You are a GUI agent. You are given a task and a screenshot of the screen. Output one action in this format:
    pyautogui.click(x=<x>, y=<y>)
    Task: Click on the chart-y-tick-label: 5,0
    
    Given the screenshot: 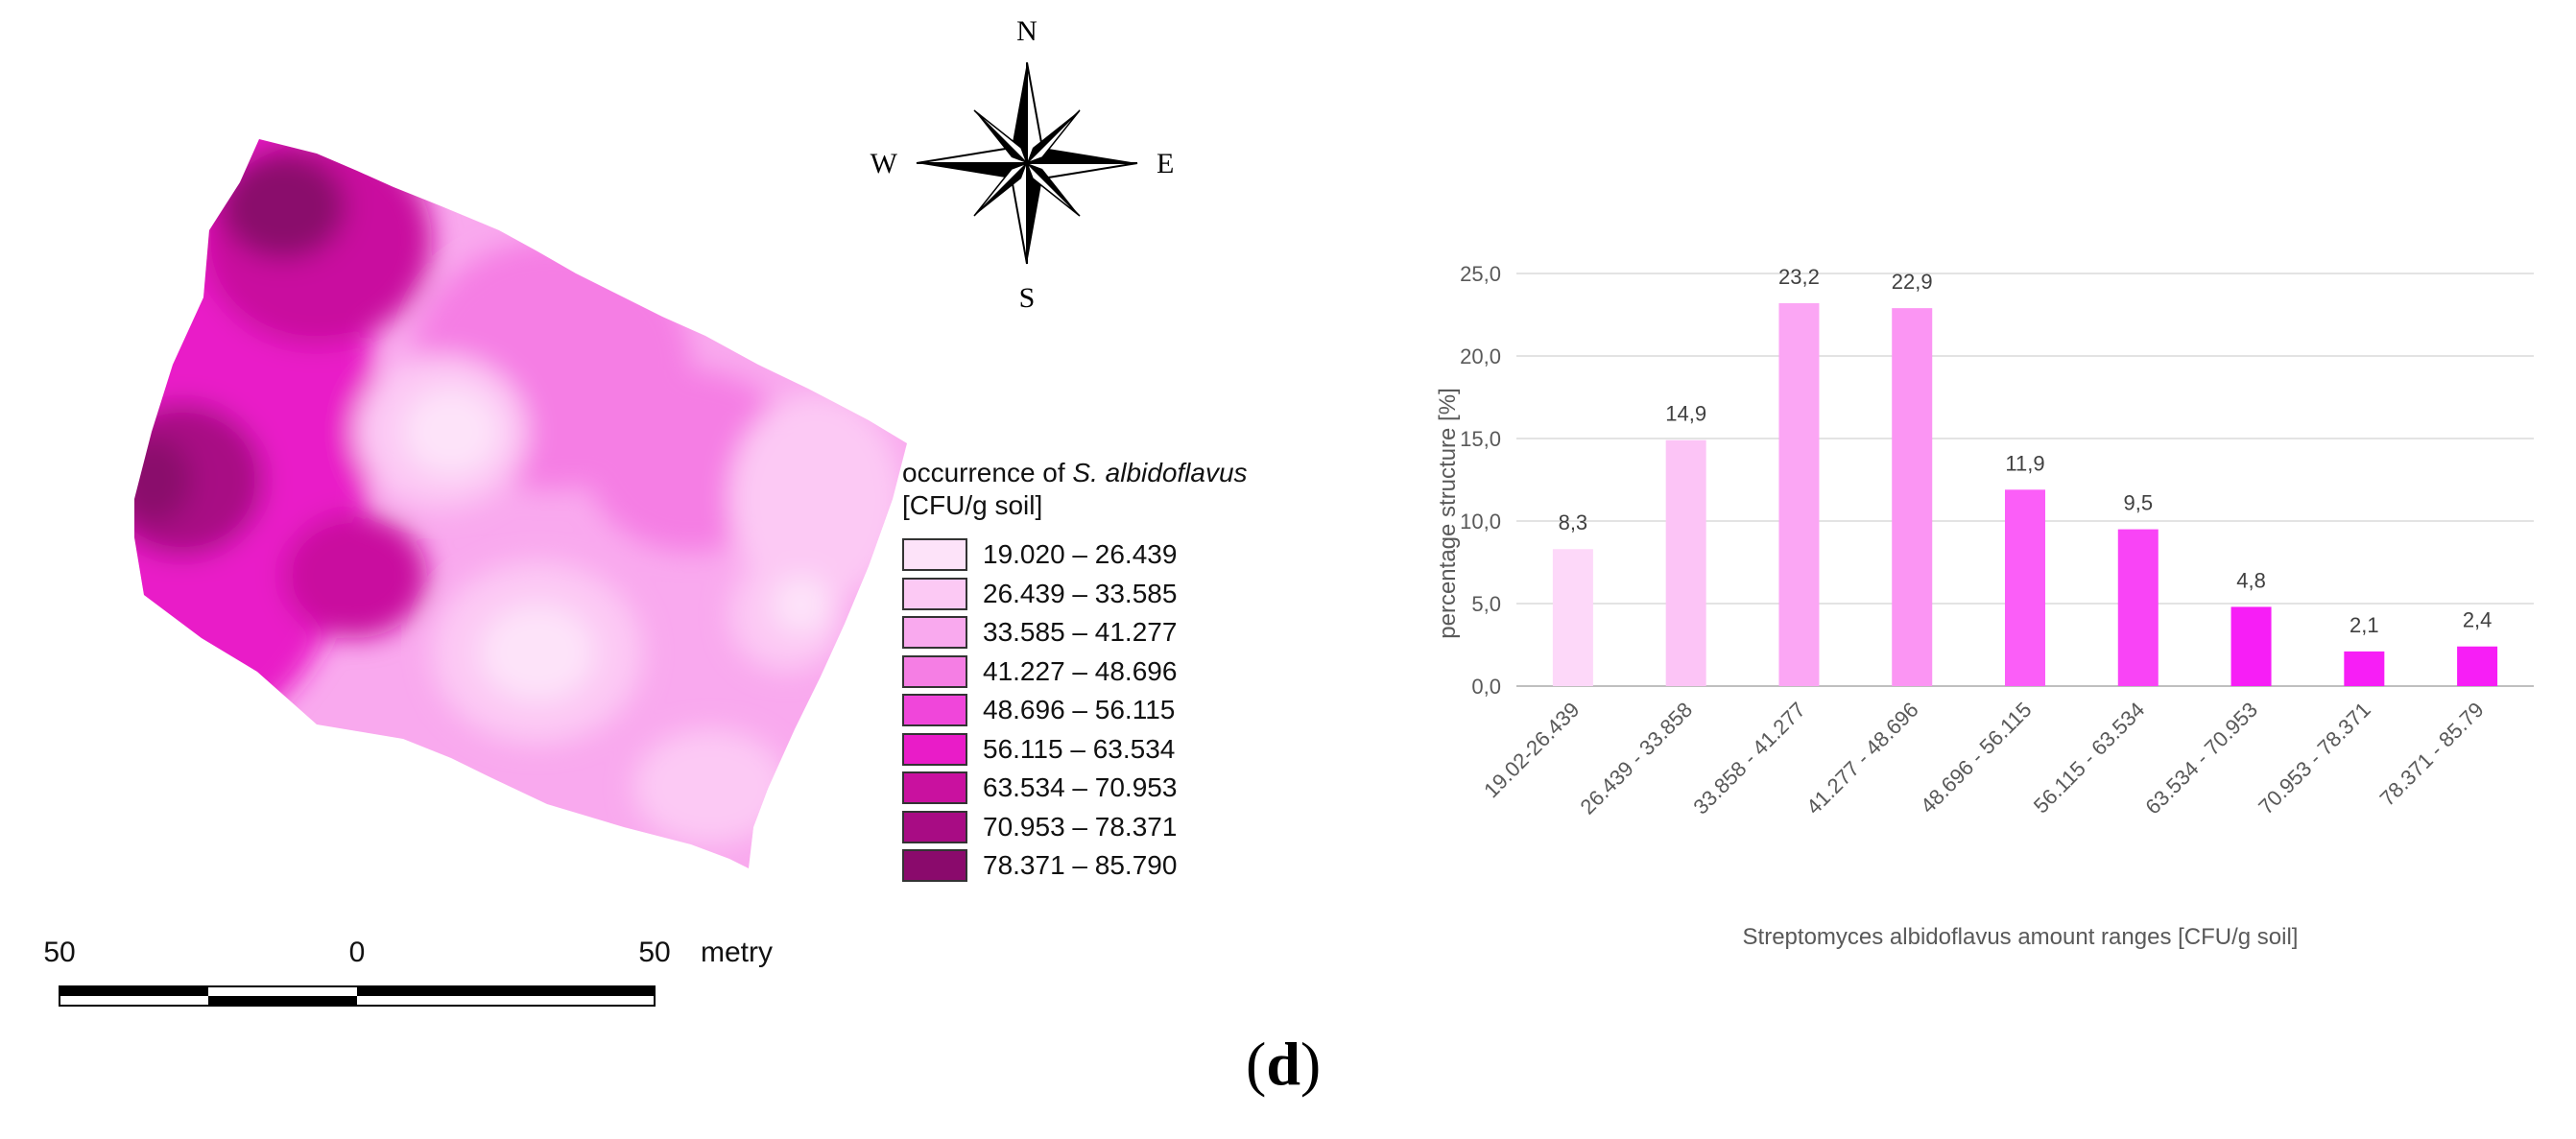 What is the action you would take?
    pyautogui.click(x=1486, y=604)
    